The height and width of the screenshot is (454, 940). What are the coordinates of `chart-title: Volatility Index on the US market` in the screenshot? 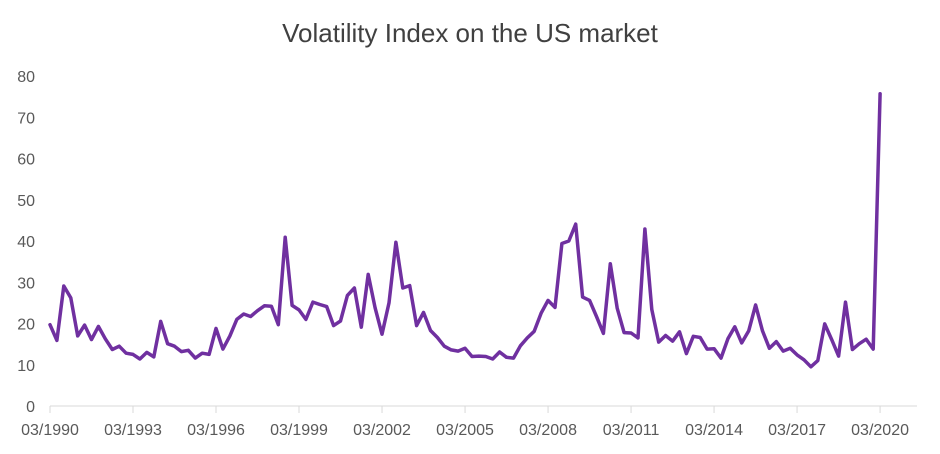 It's located at (470, 33).